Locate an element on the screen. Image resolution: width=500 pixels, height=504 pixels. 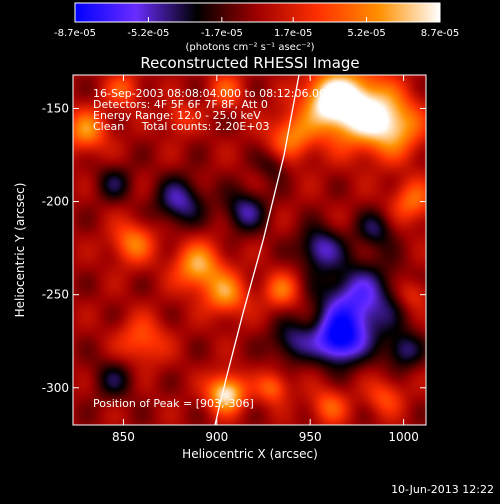
y-tick-label: -250 is located at coordinates (55, 295).